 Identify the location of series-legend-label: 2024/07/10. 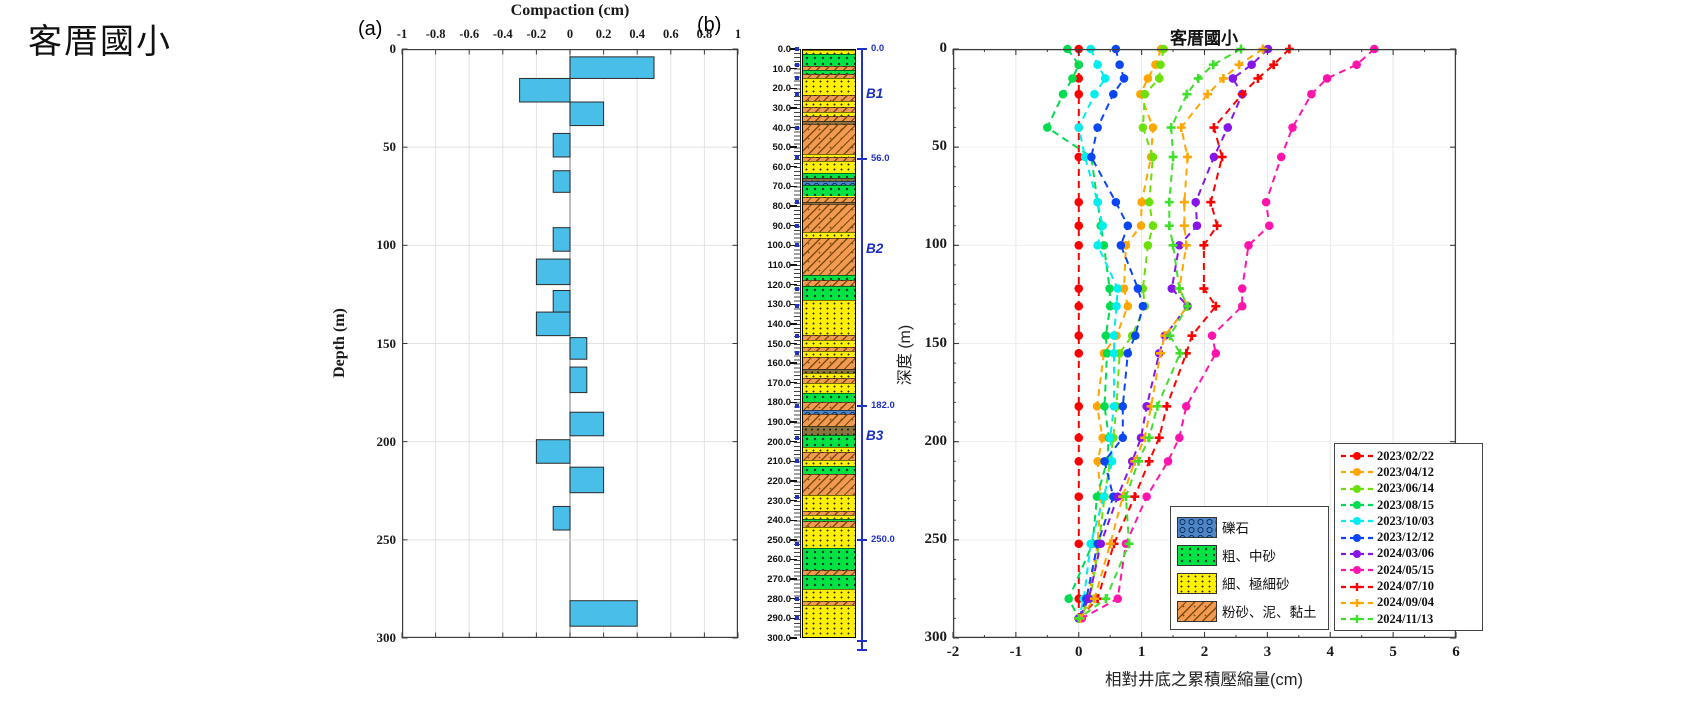
(1405, 586).